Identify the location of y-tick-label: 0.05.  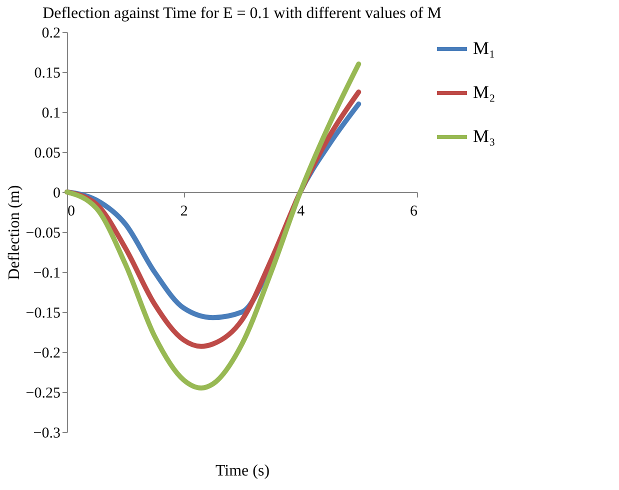
(47, 154).